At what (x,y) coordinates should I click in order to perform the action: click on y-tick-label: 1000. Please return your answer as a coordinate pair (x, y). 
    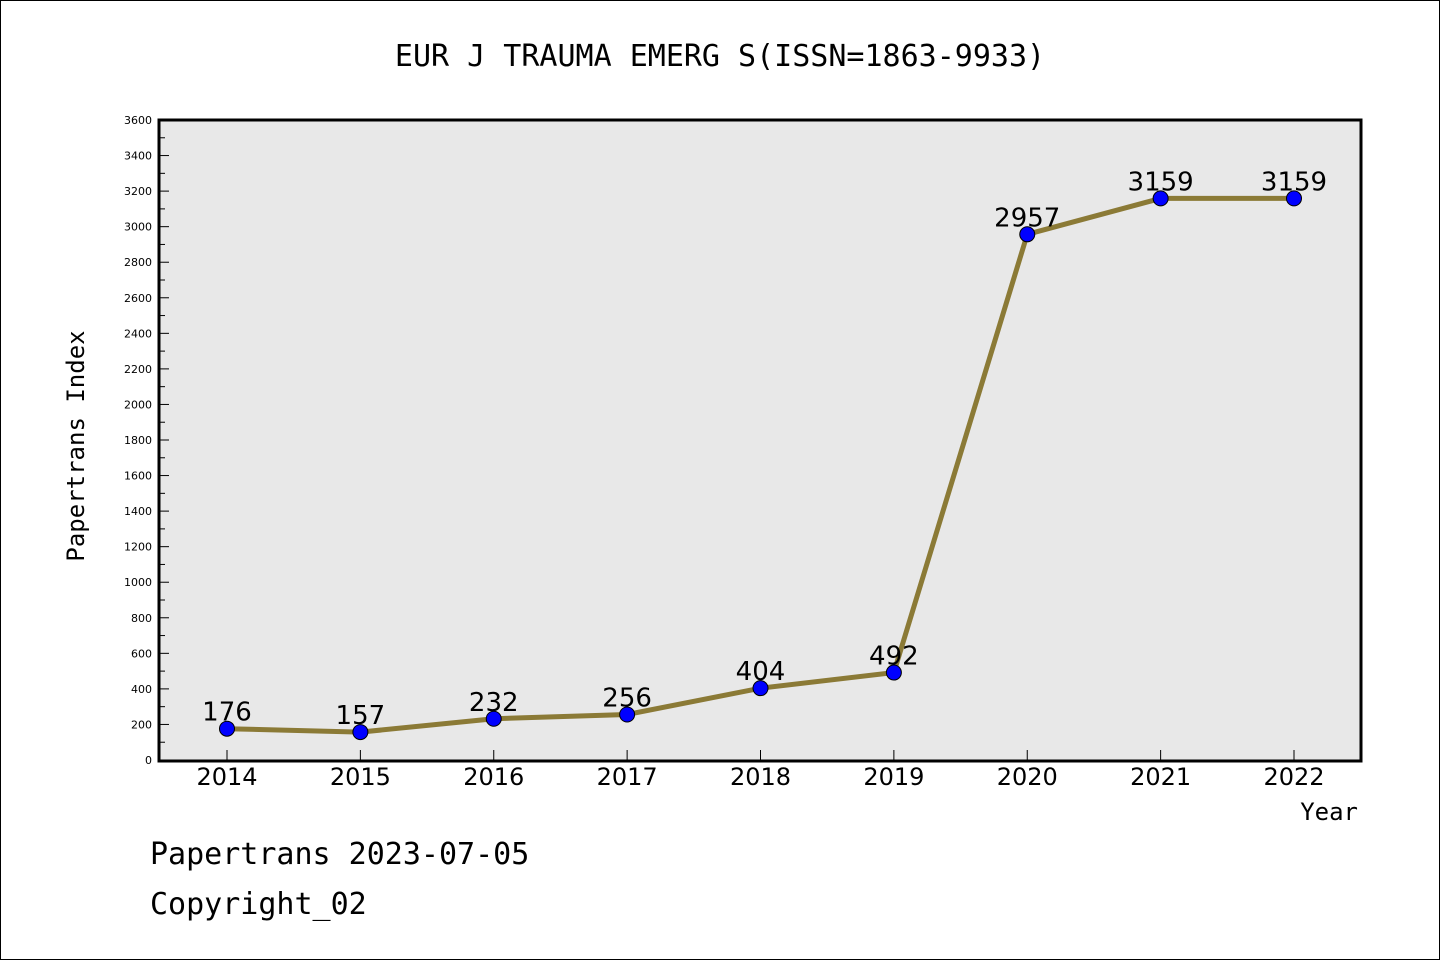
    Looking at the image, I should click on (138, 582).